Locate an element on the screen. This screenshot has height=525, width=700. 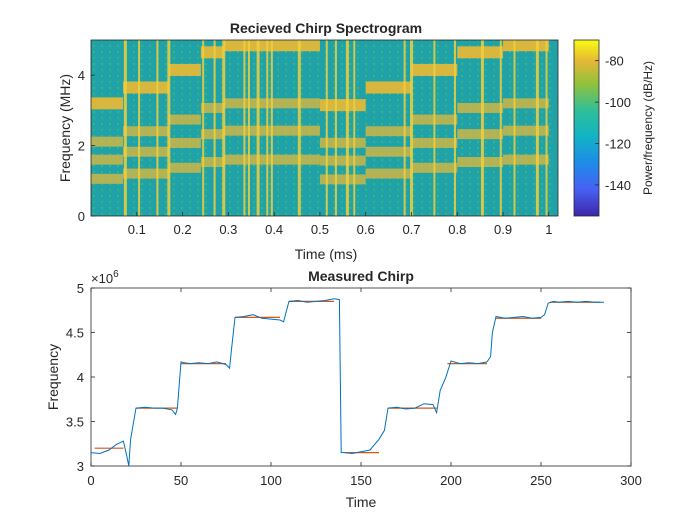
spectrogram-x-label: Time (ms) is located at coordinates (326, 254).